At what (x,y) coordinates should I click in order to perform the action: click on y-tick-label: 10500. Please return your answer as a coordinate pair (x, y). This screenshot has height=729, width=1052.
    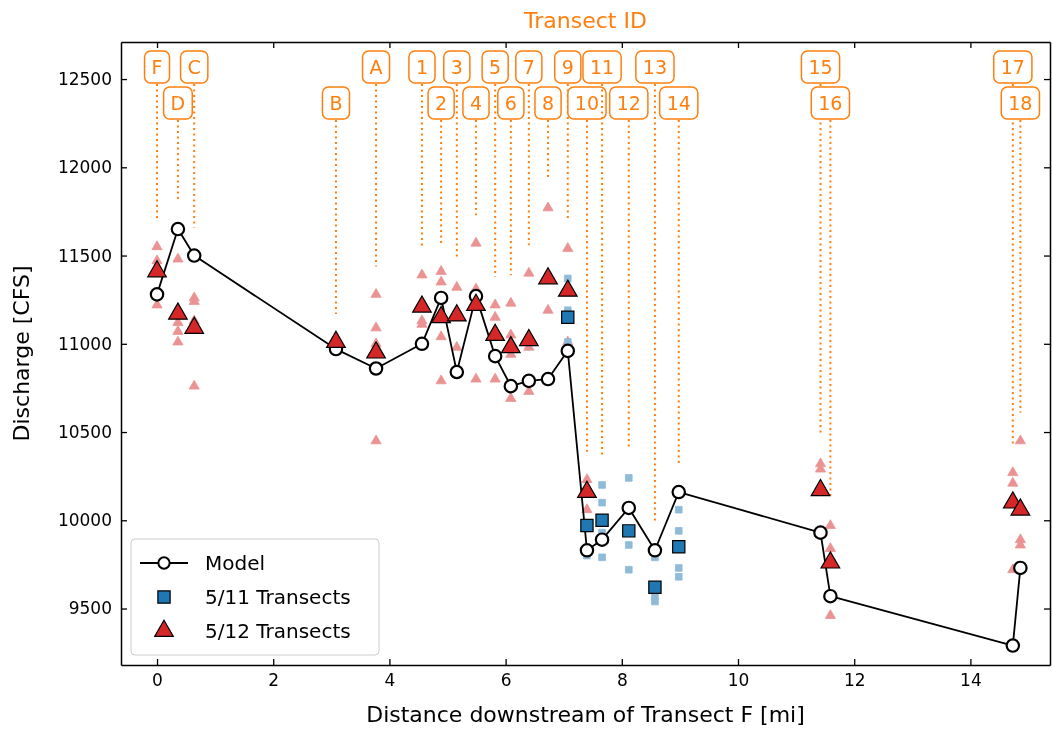
    Looking at the image, I should click on (84, 431).